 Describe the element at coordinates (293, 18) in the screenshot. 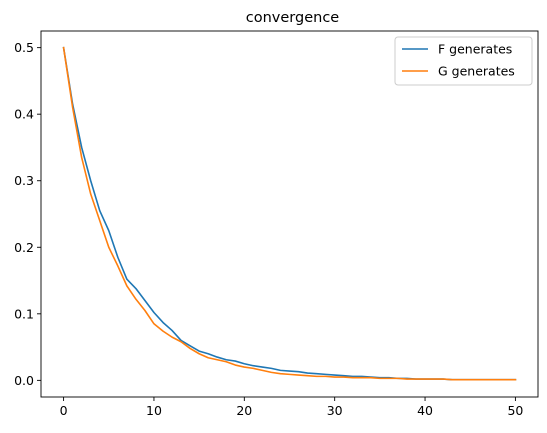

I see `chart-title: convergence` at that location.